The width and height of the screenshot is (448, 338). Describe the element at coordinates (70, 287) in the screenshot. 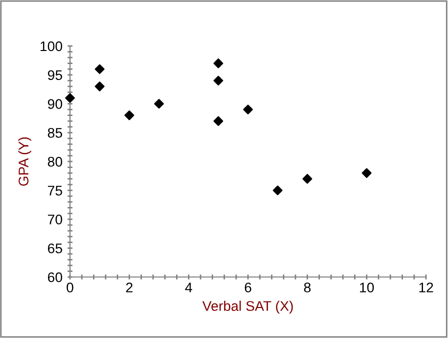

I see `x-tick-label: 0` at that location.